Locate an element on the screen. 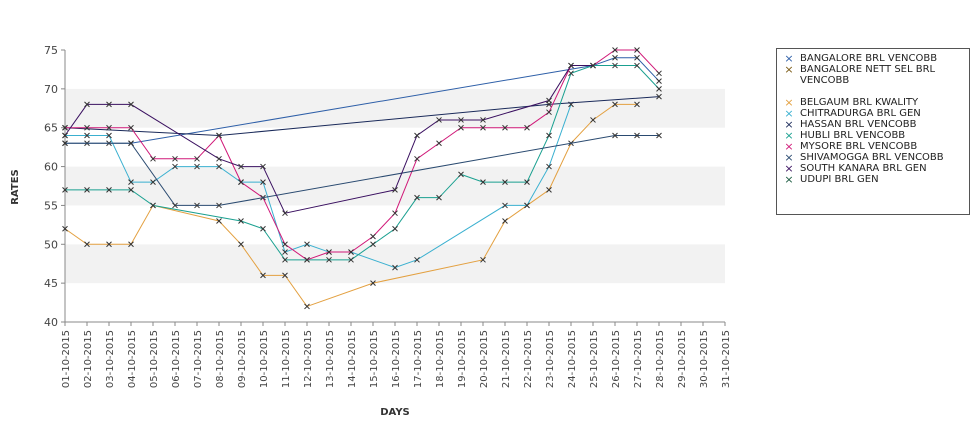 This screenshot has width=975, height=429. legend-item: × SOUTH KANARA BRL GEN is located at coordinates (874, 168).